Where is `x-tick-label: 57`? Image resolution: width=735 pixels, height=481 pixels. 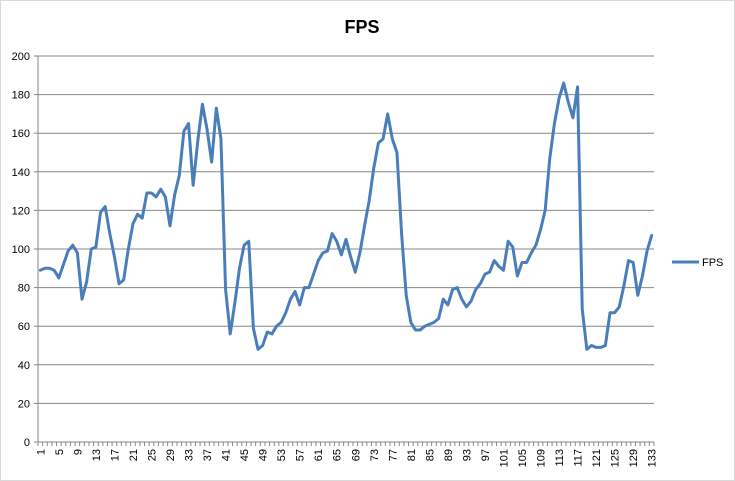
x-tick-label: 57 is located at coordinates (301, 455).